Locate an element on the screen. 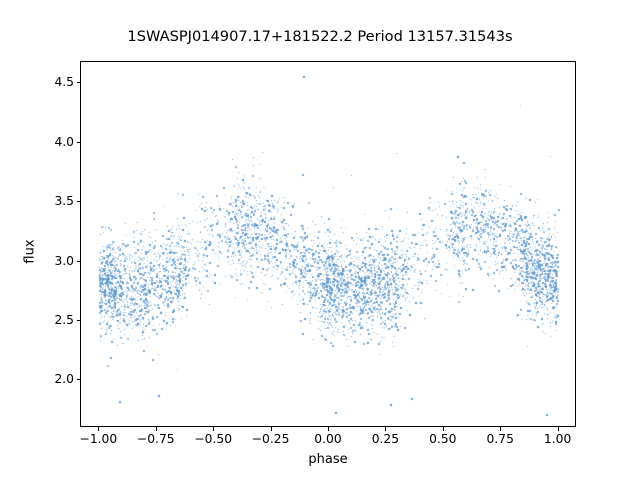 This screenshot has height=480, width=640. y-tick-label: 3.0 is located at coordinates (64, 260).